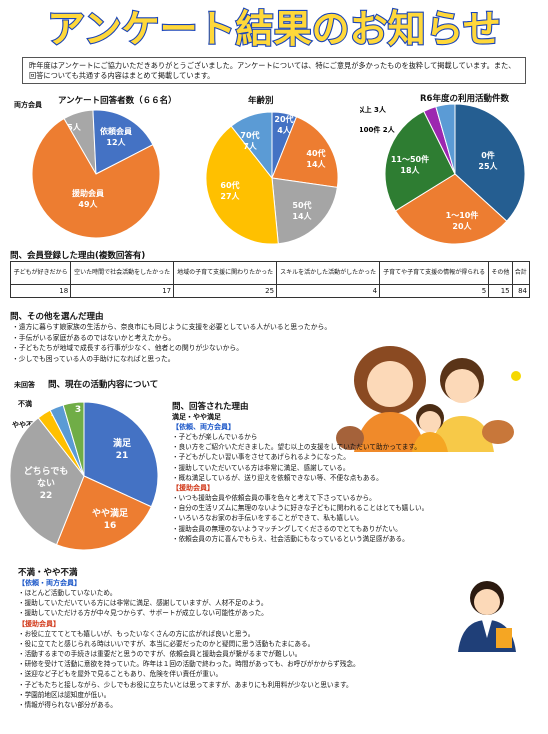  What do you see at coordinates (122, 449) in the screenshot?
I see `current-slice-label-0: 満足 21` at bounding box center [122, 449].